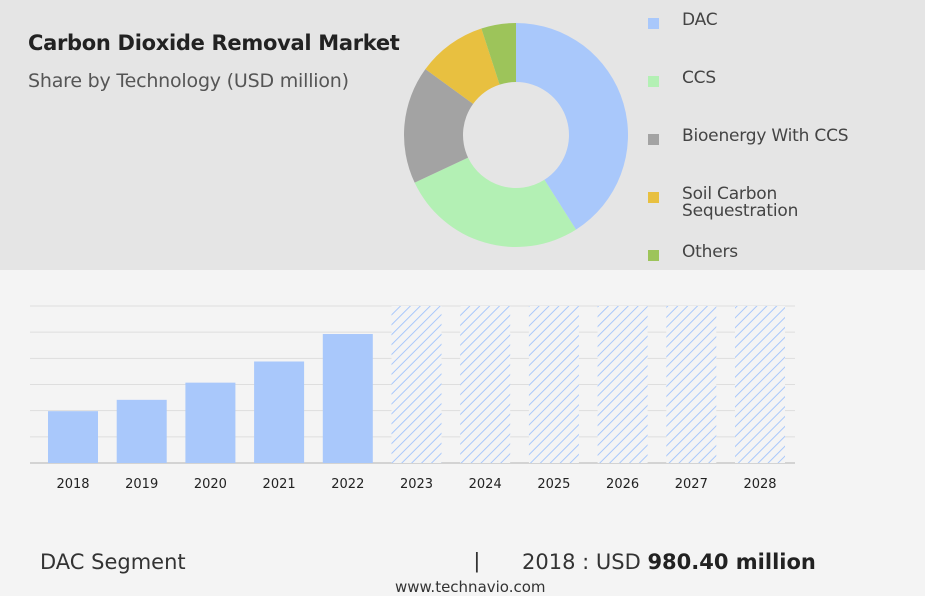 This screenshot has width=925, height=596. I want to click on legend-item-soil-carbon-sequestration: Soil Carbon Sequestration, so click(778, 203).